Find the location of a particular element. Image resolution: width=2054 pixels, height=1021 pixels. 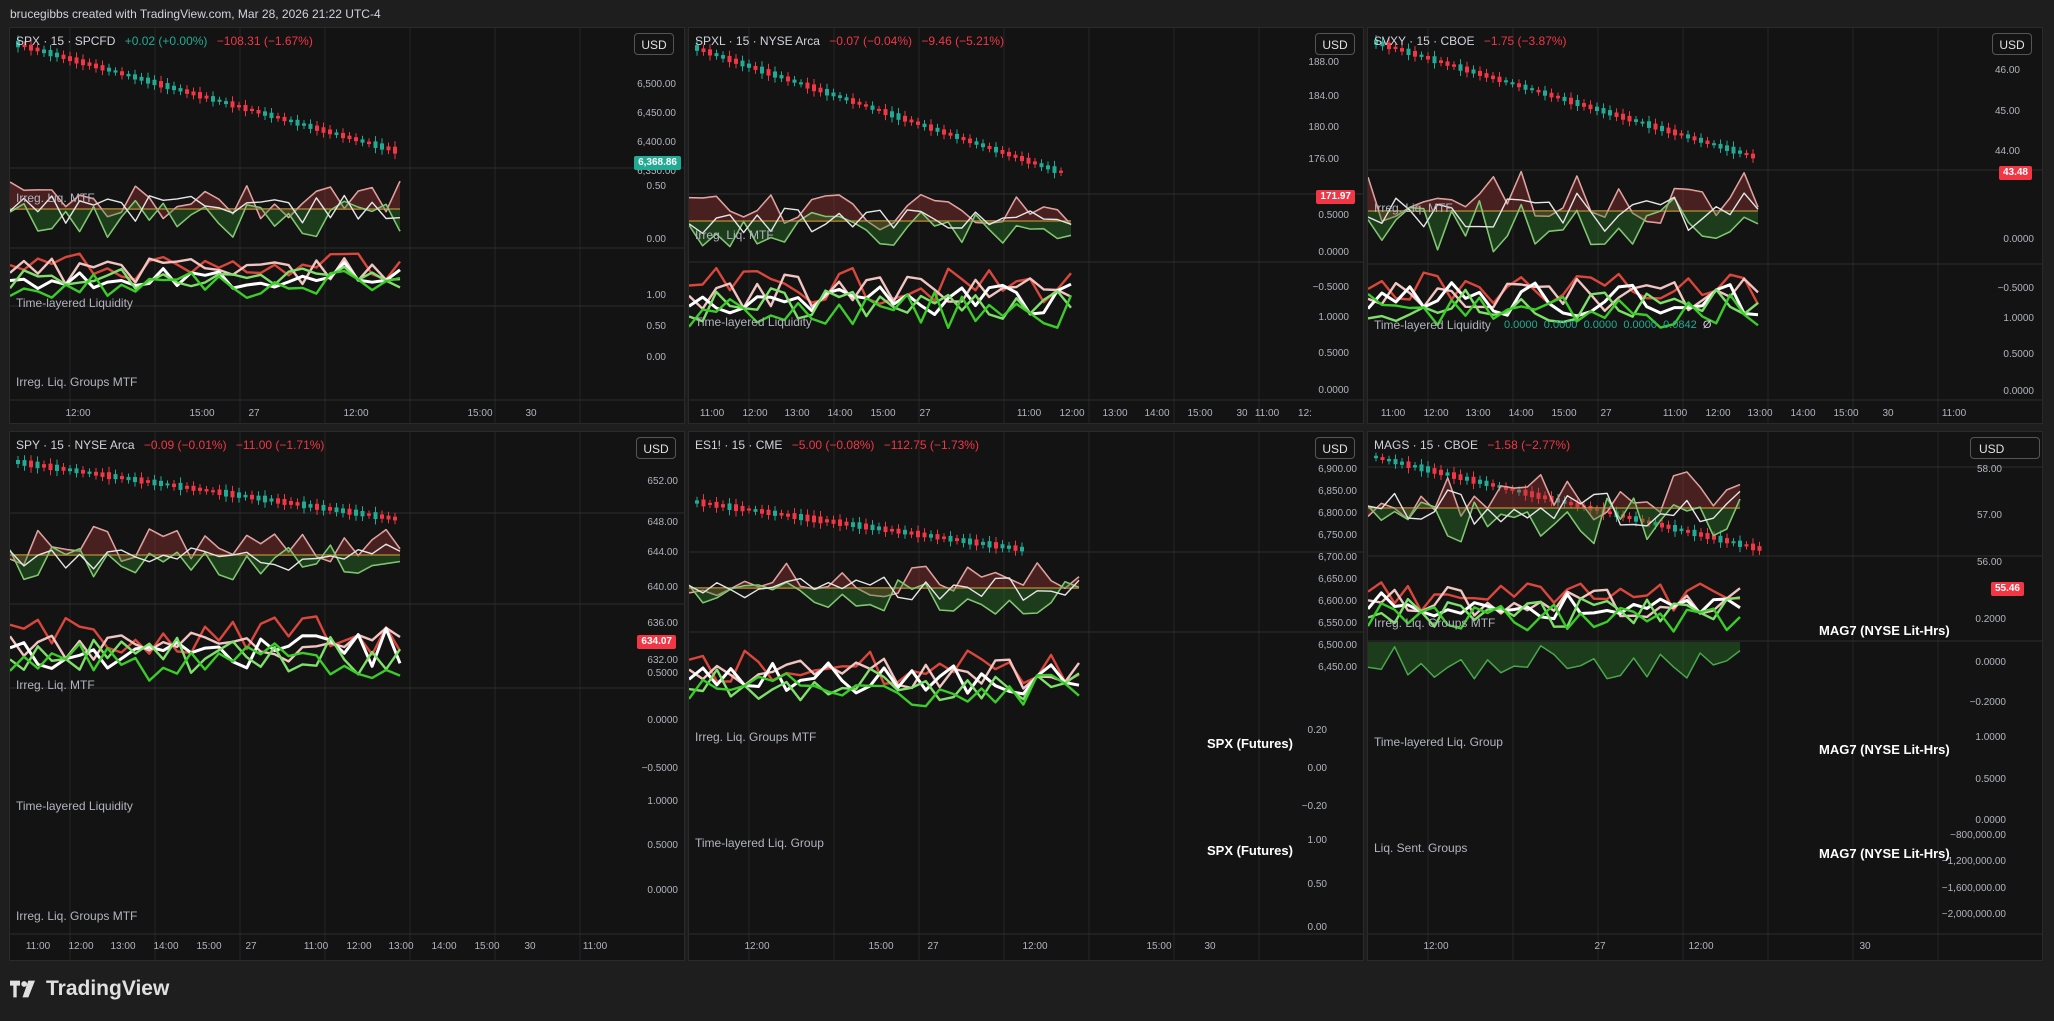

symbol-name: SPX · 15 · SPCFD is located at coordinates (66, 41).